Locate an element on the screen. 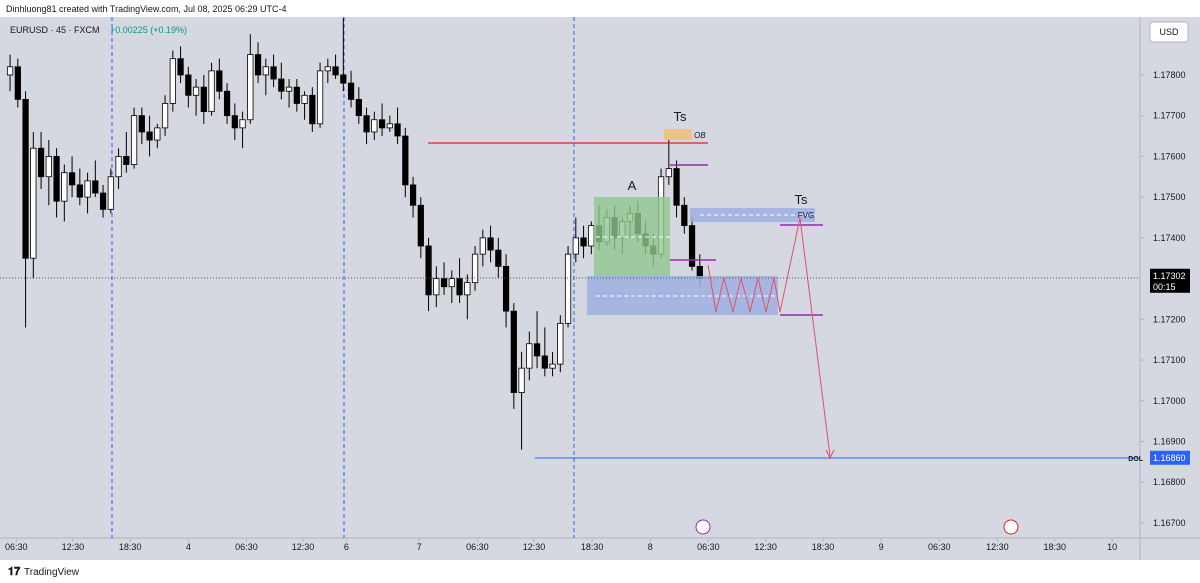 This screenshot has height=583, width=1200. y-tick-label: 1.17100 is located at coordinates (1169, 360).